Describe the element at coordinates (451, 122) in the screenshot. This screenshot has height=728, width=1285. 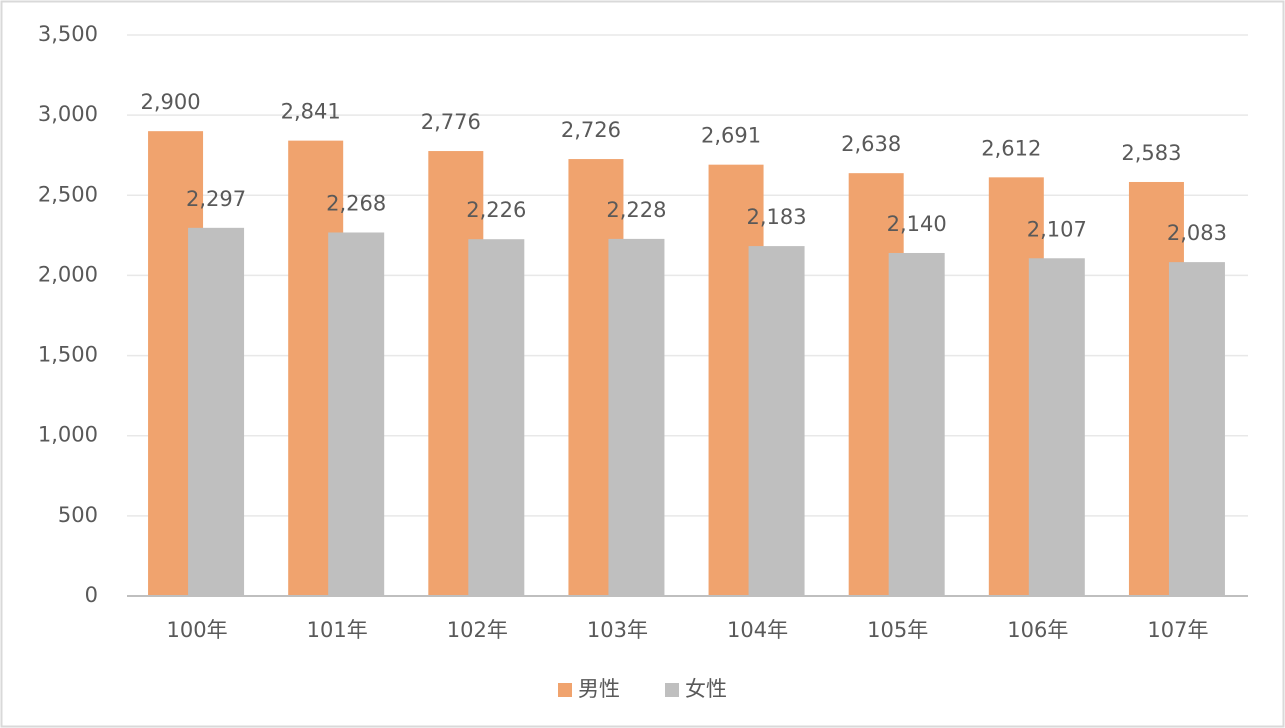
I see `data-label: 2,776` at that location.